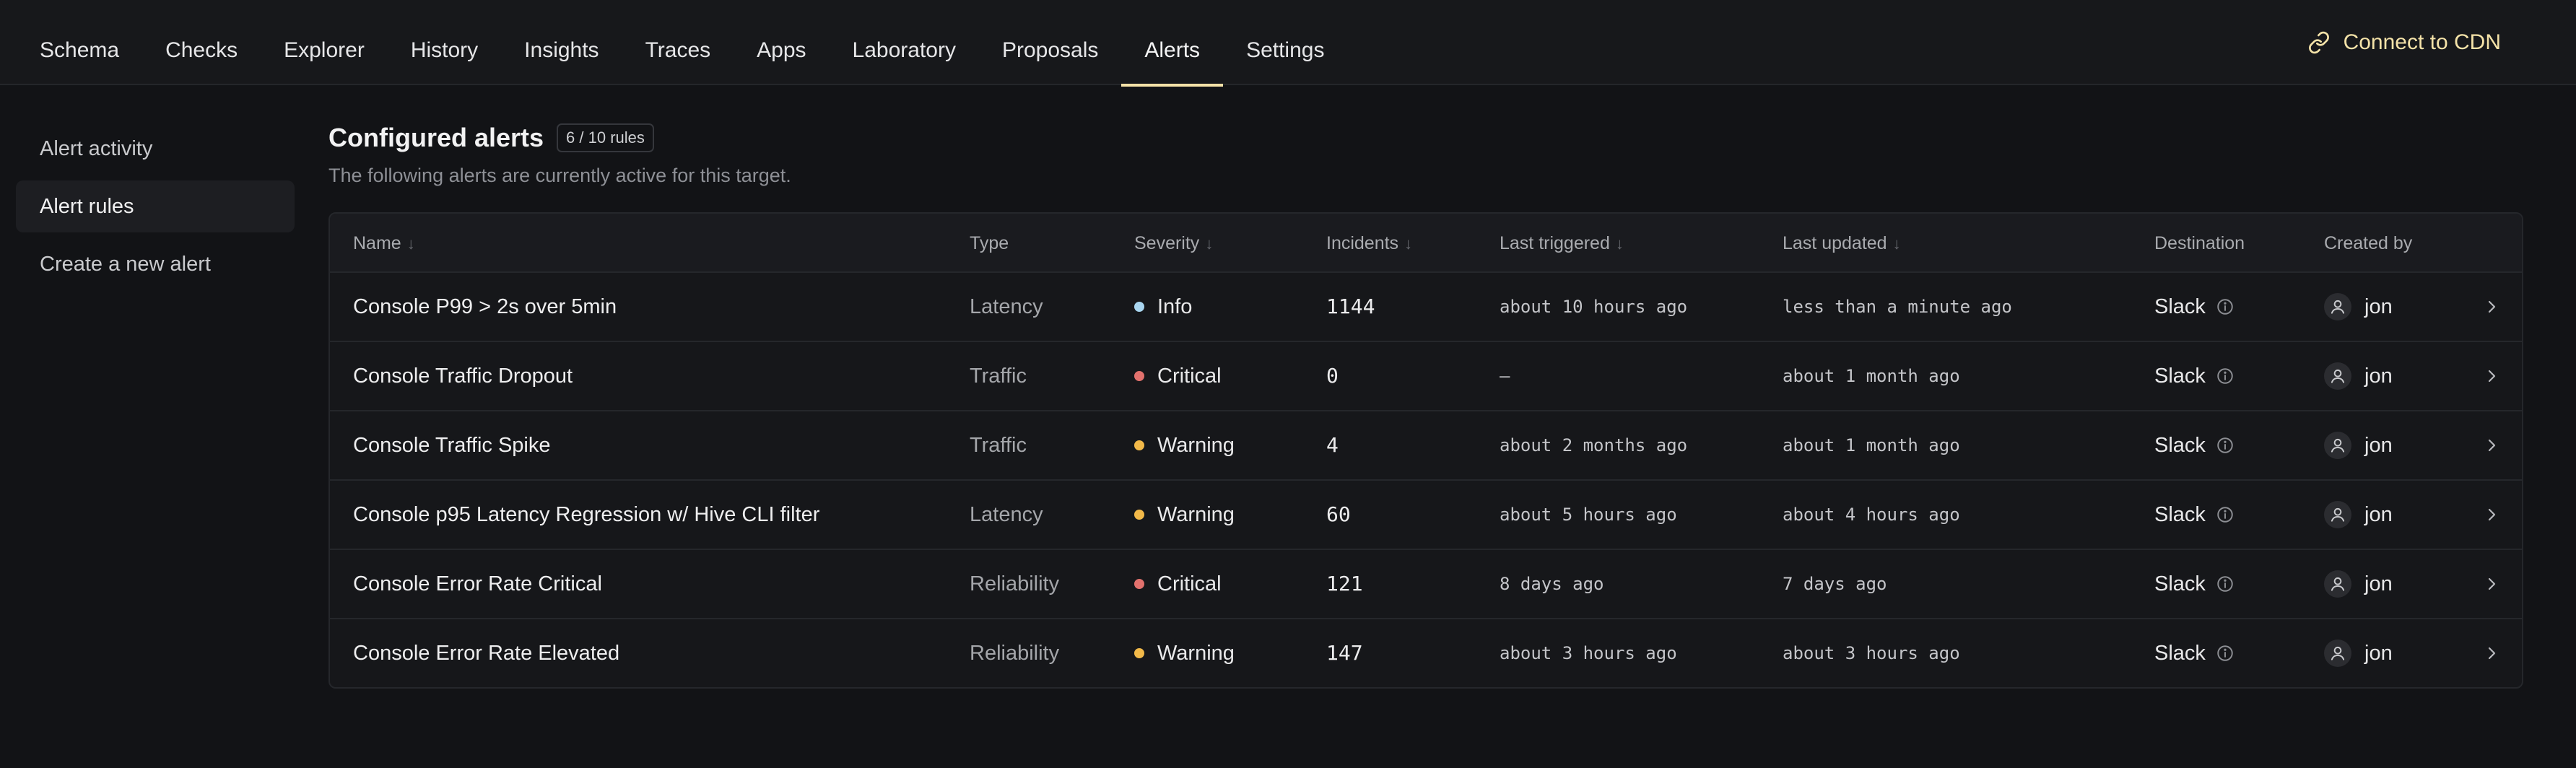 The image size is (2576, 768). What do you see at coordinates (1871, 515) in the screenshot?
I see `alert-last-updated: about 4 hours ago` at bounding box center [1871, 515].